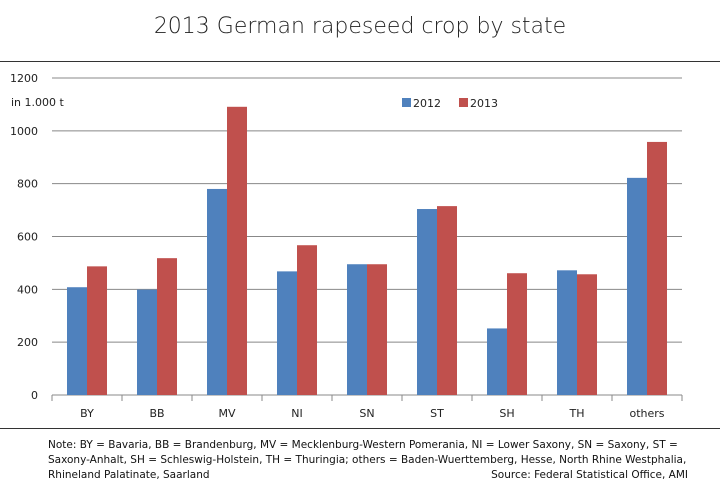 The width and height of the screenshot is (720, 493). I want to click on x-tick-label: BB, so click(156, 413).